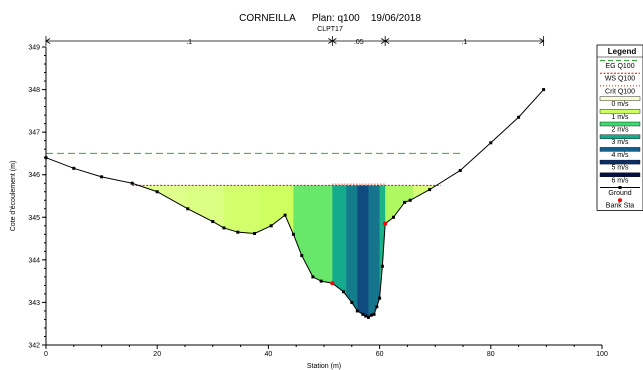  I want to click on x-tick-label: 80, so click(491, 354).